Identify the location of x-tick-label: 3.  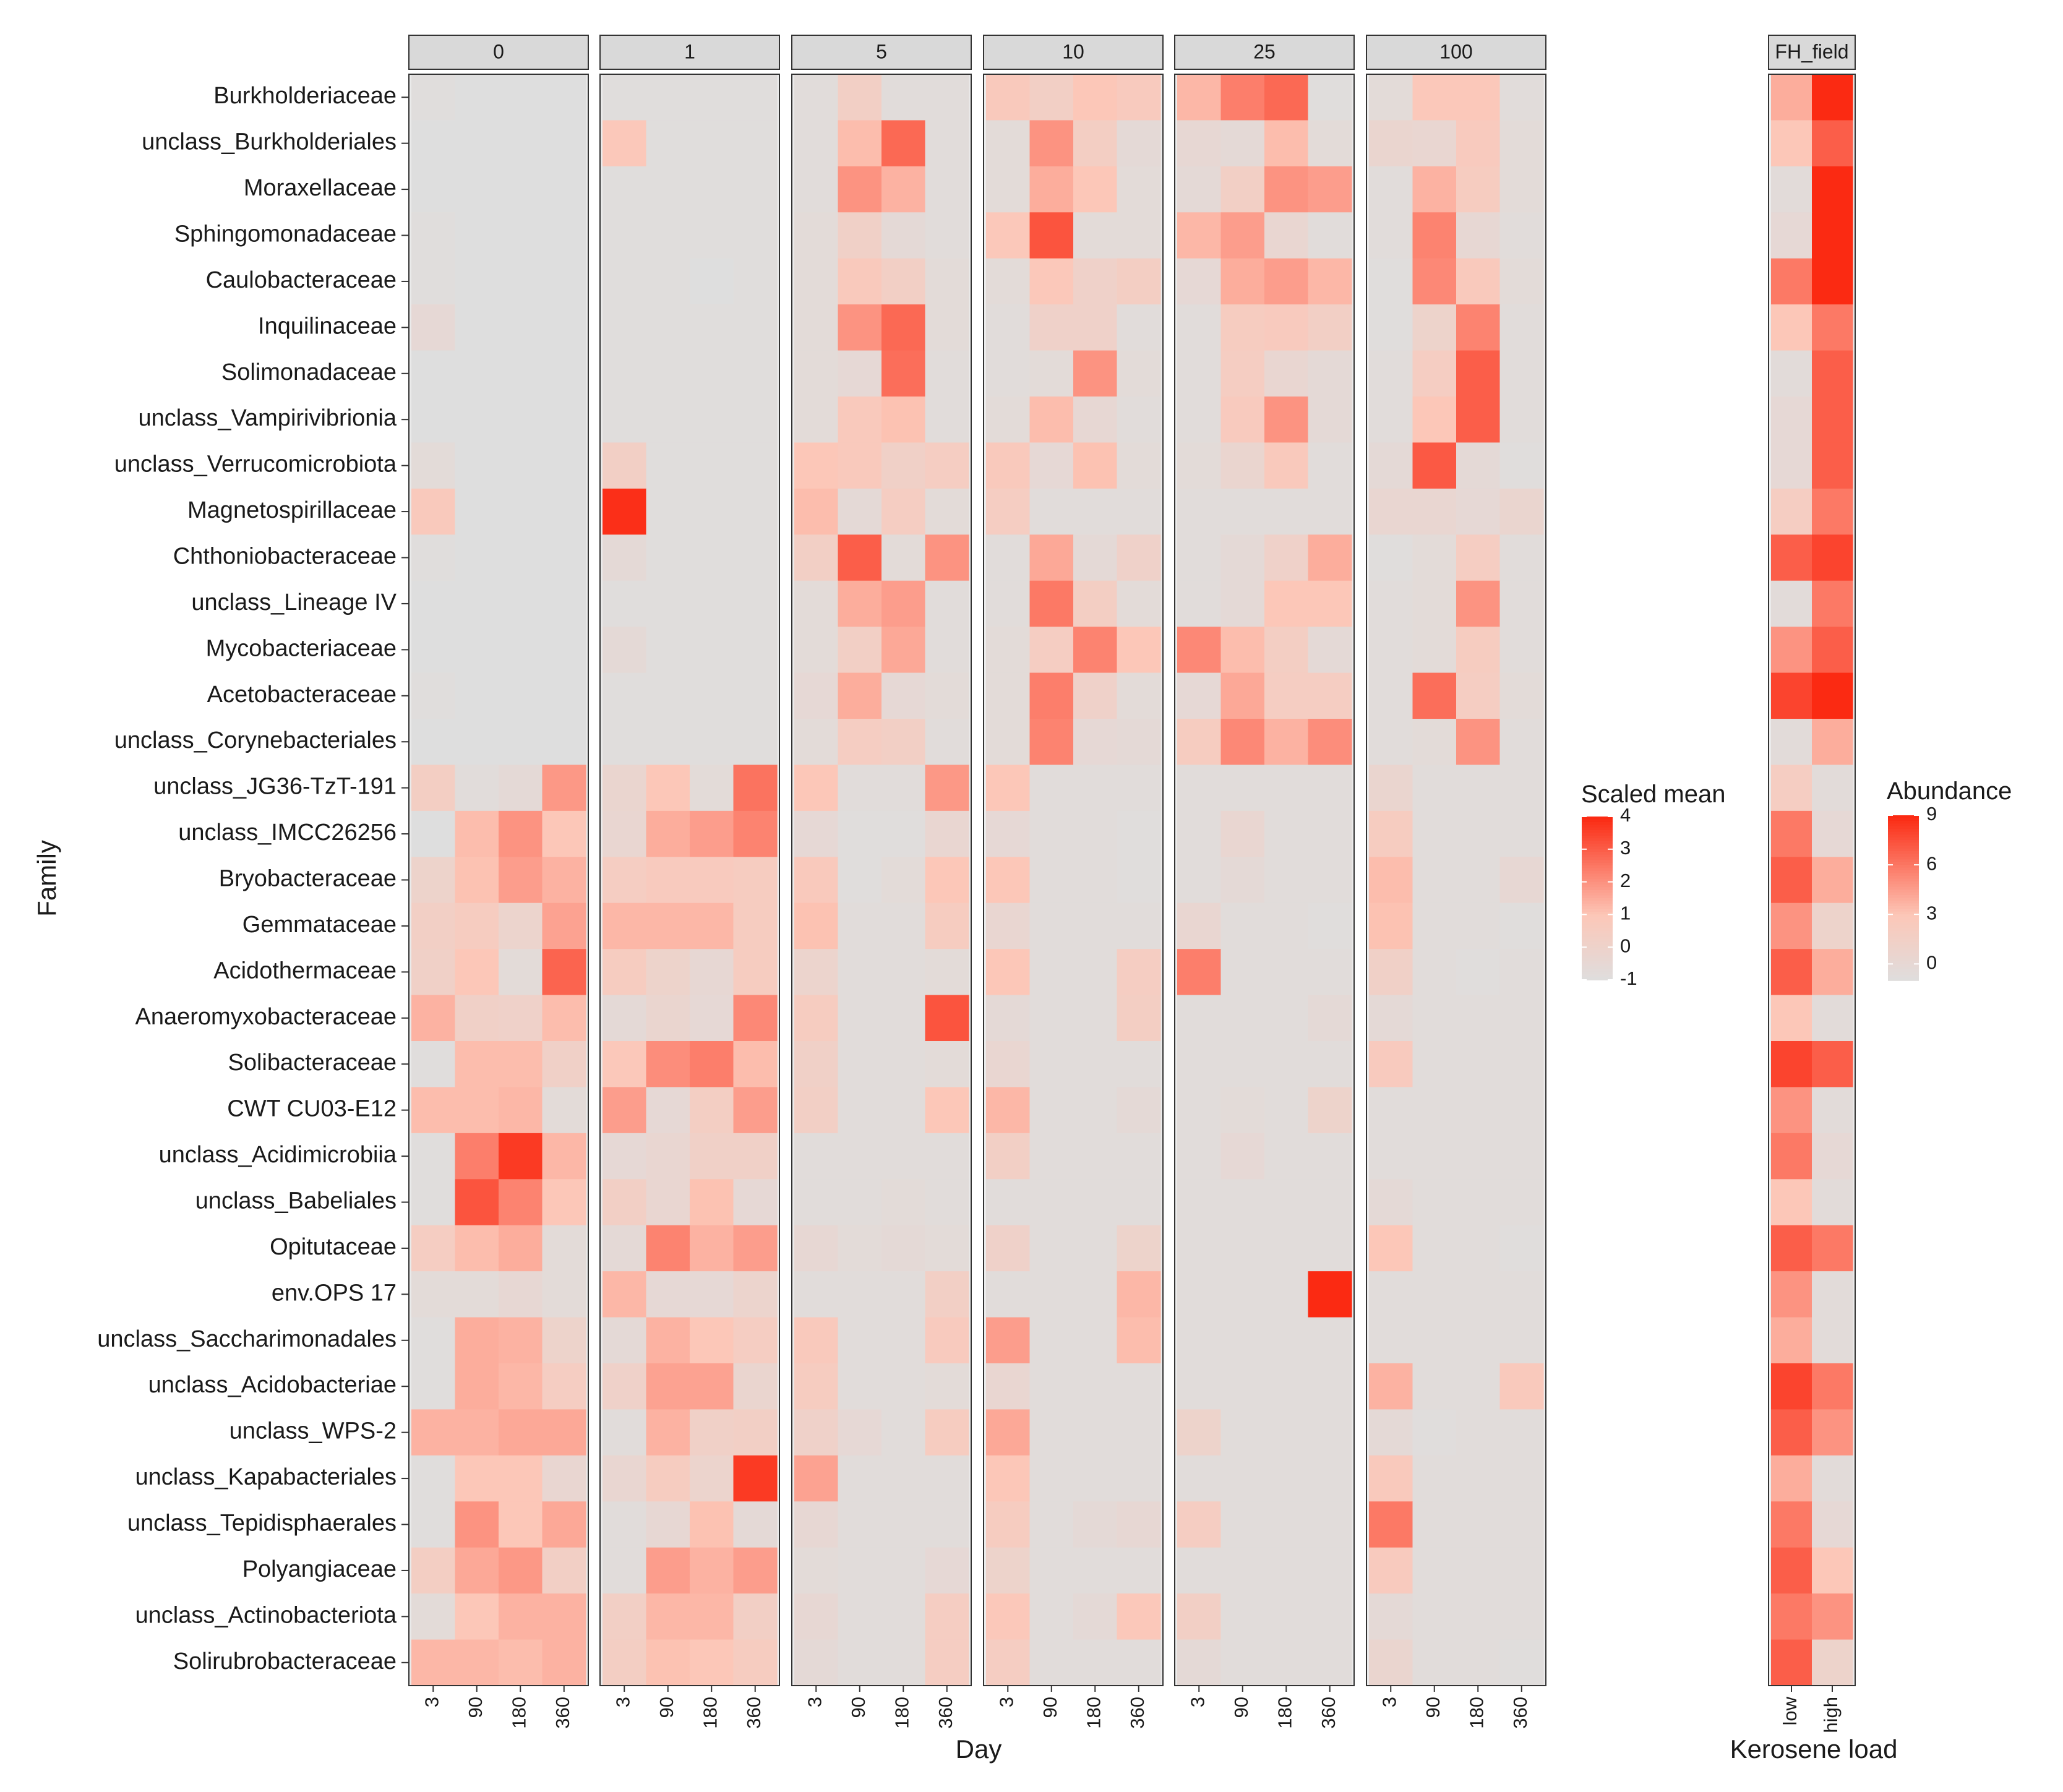
(1389, 1702).